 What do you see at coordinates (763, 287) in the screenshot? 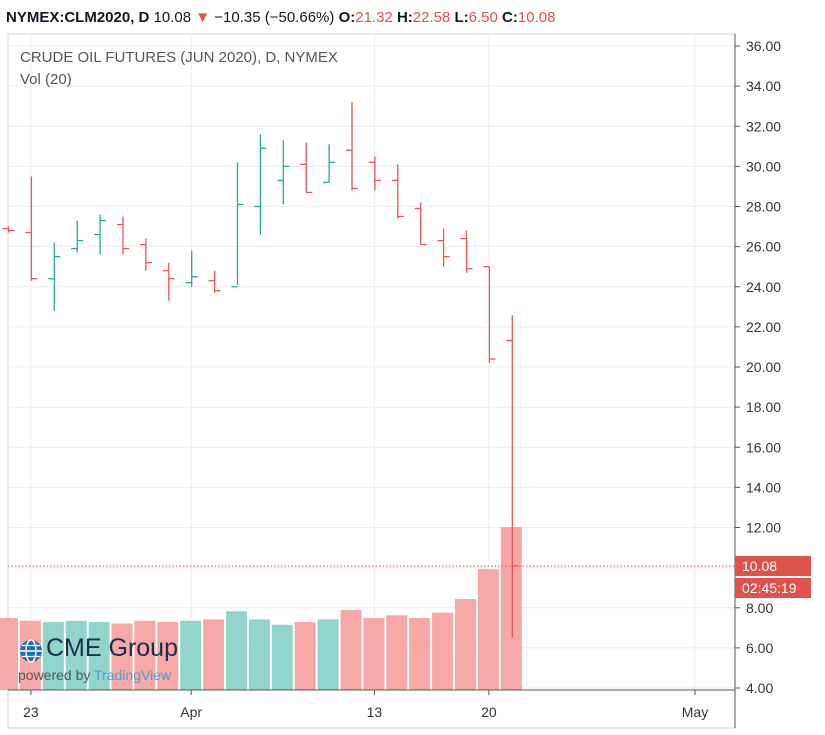
I see `y-tick-label: 24.00` at bounding box center [763, 287].